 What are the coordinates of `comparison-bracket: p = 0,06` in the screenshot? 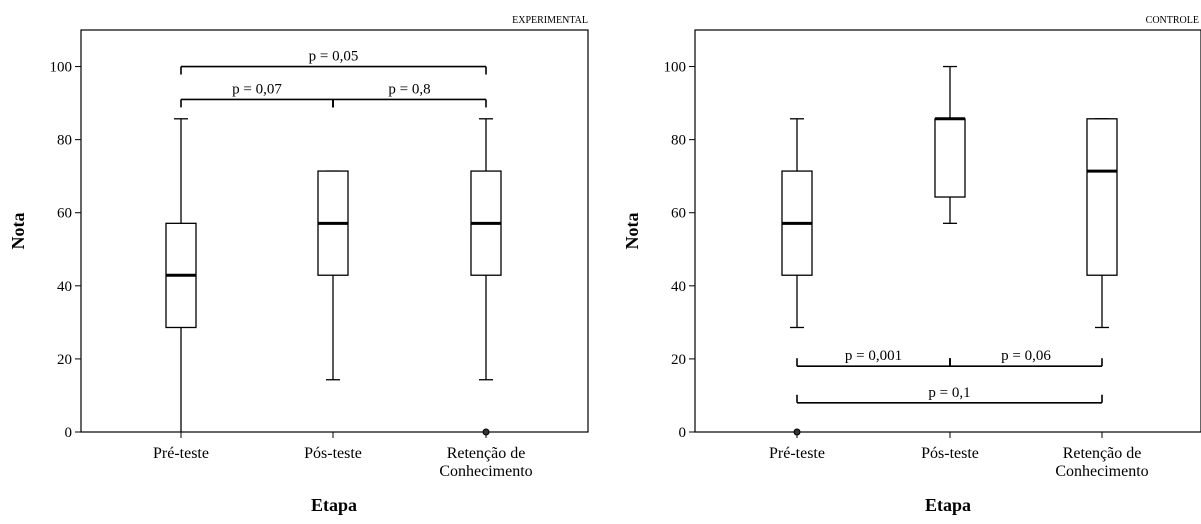 It's located at (1026, 358).